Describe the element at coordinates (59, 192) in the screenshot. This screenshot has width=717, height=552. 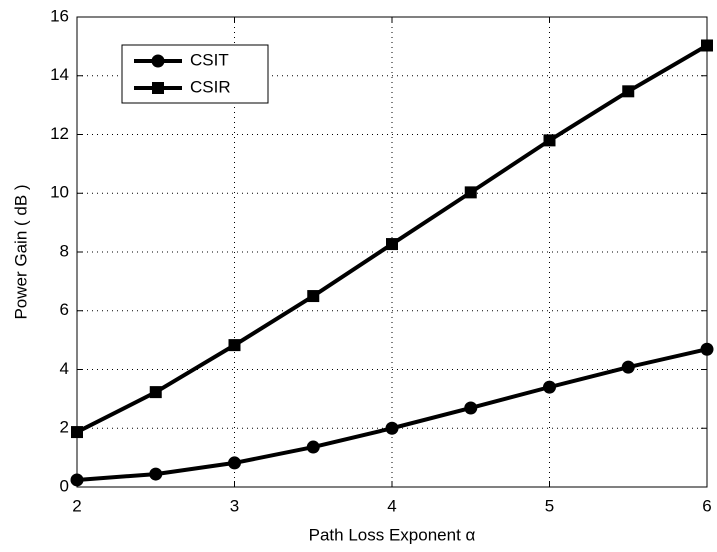
I see `y-tick-label: 10` at that location.